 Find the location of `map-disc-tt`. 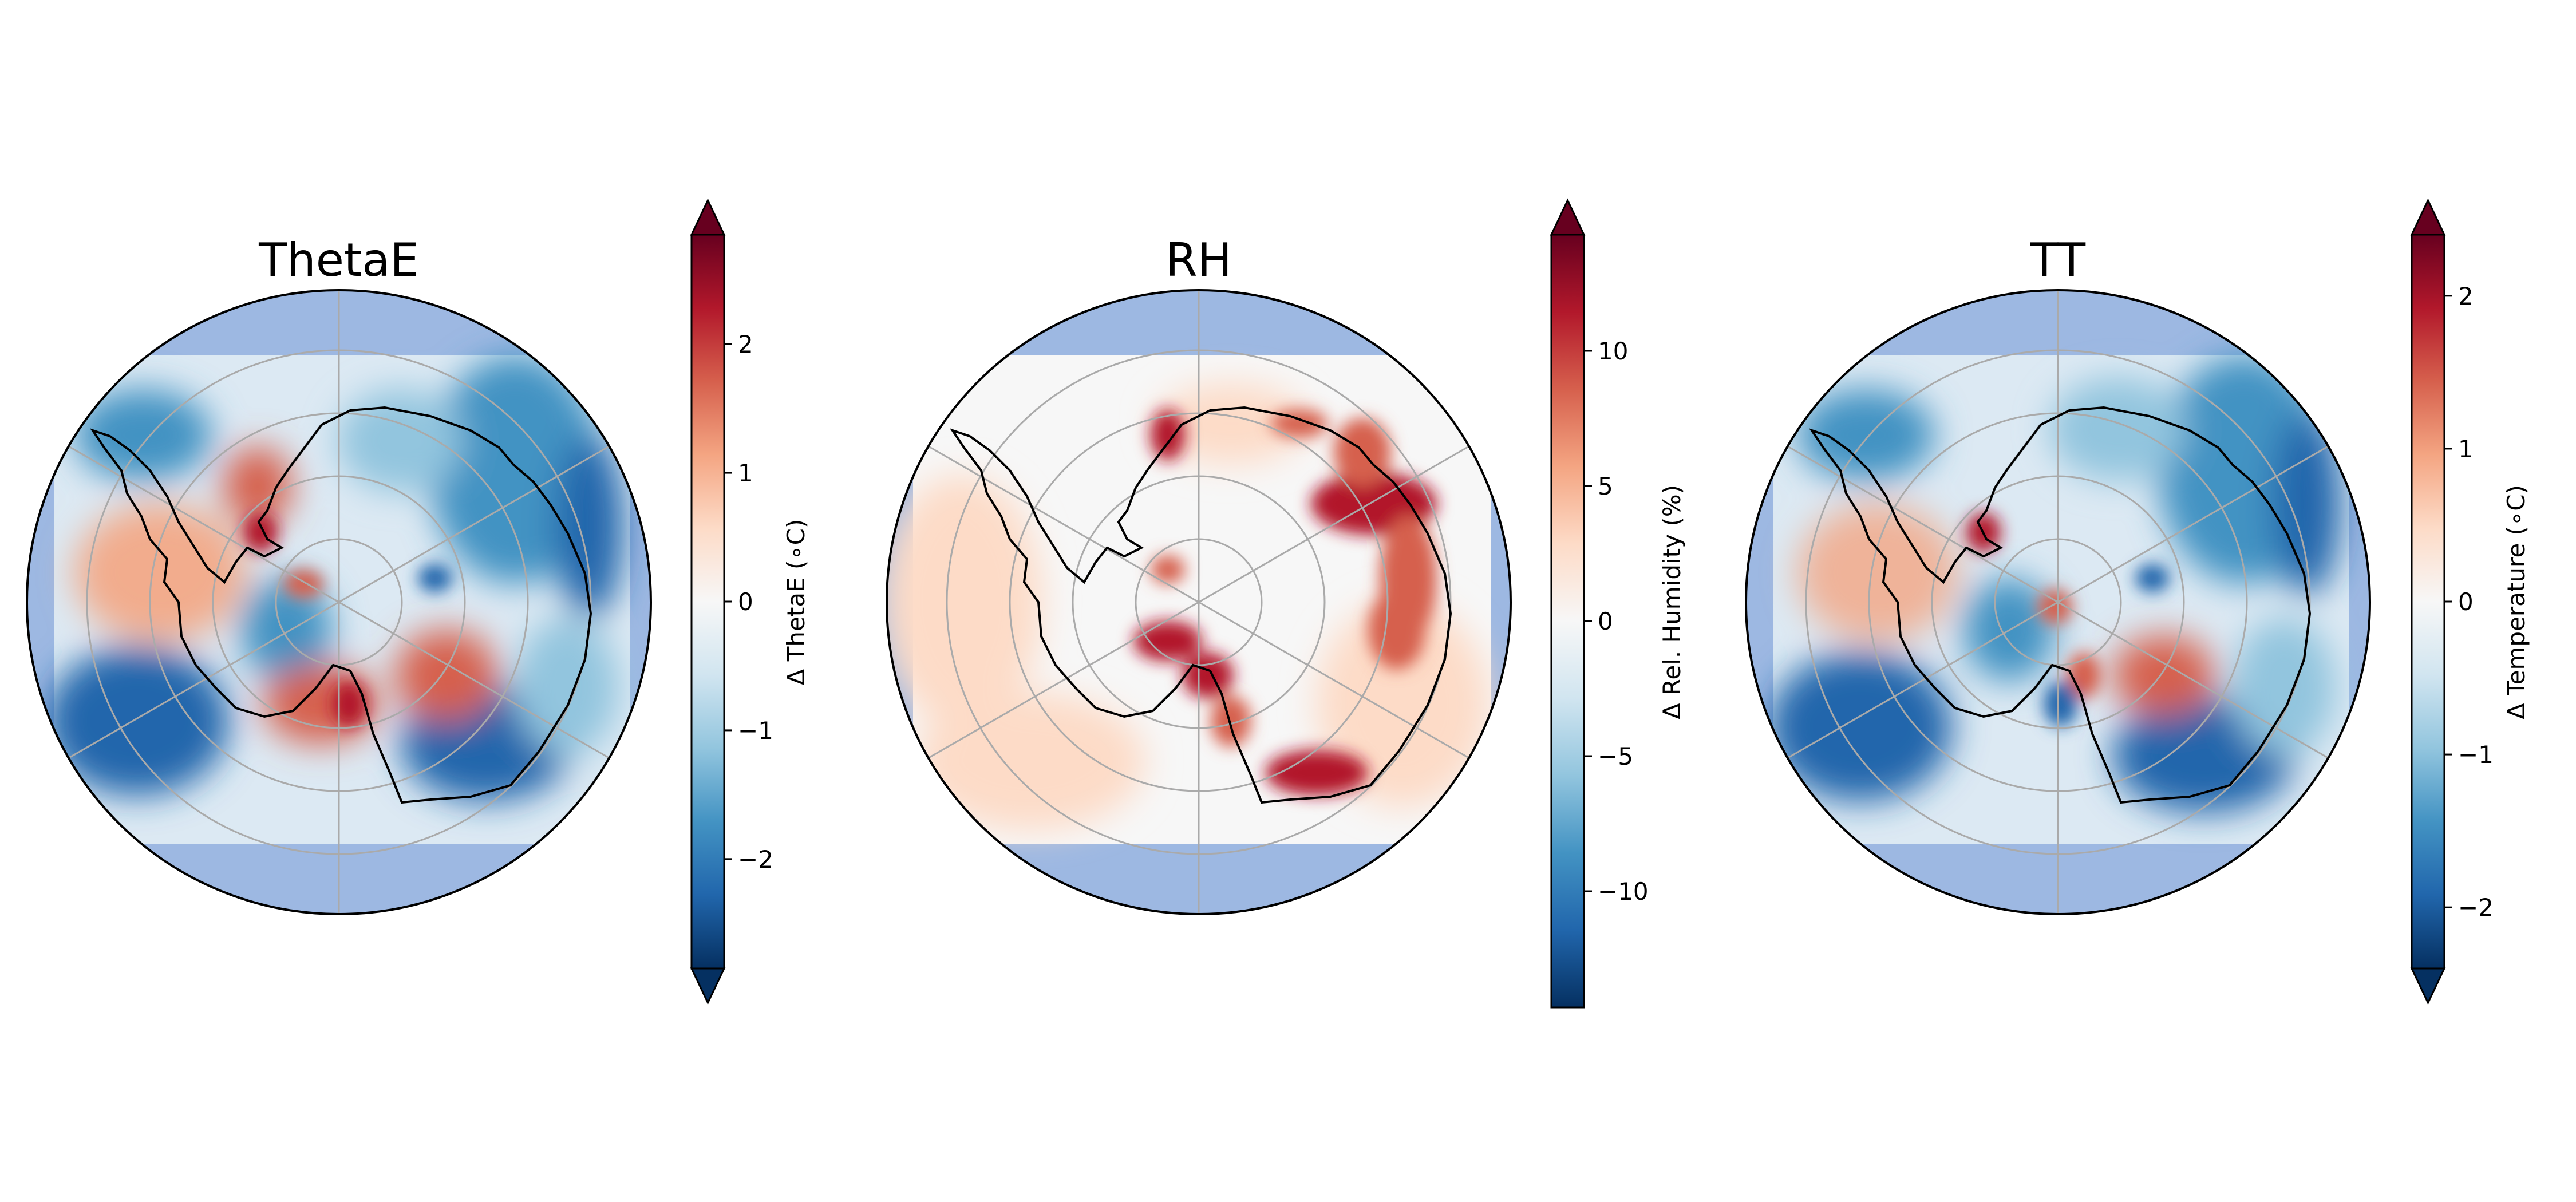

map-disc-tt is located at coordinates (2058, 602).